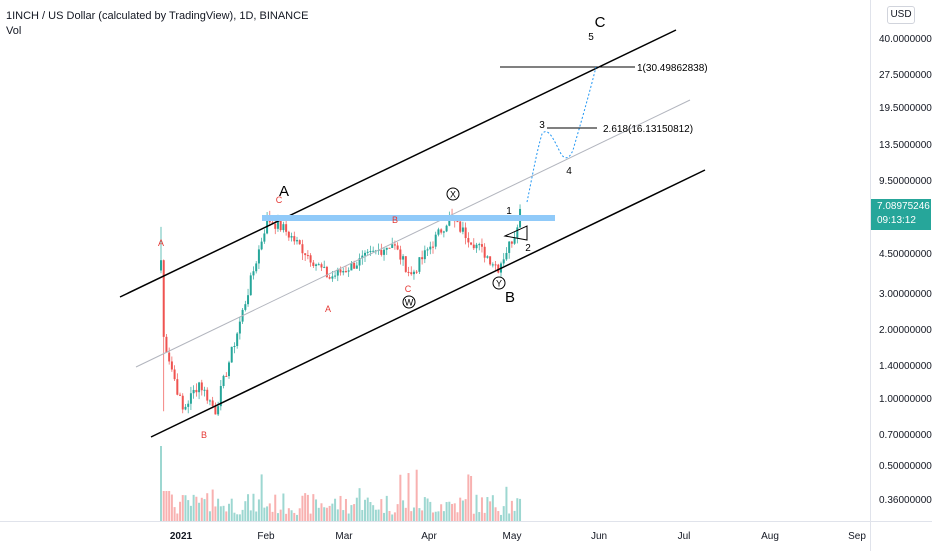 The width and height of the screenshot is (932, 551). I want to click on axis-corner, so click(901, 536).